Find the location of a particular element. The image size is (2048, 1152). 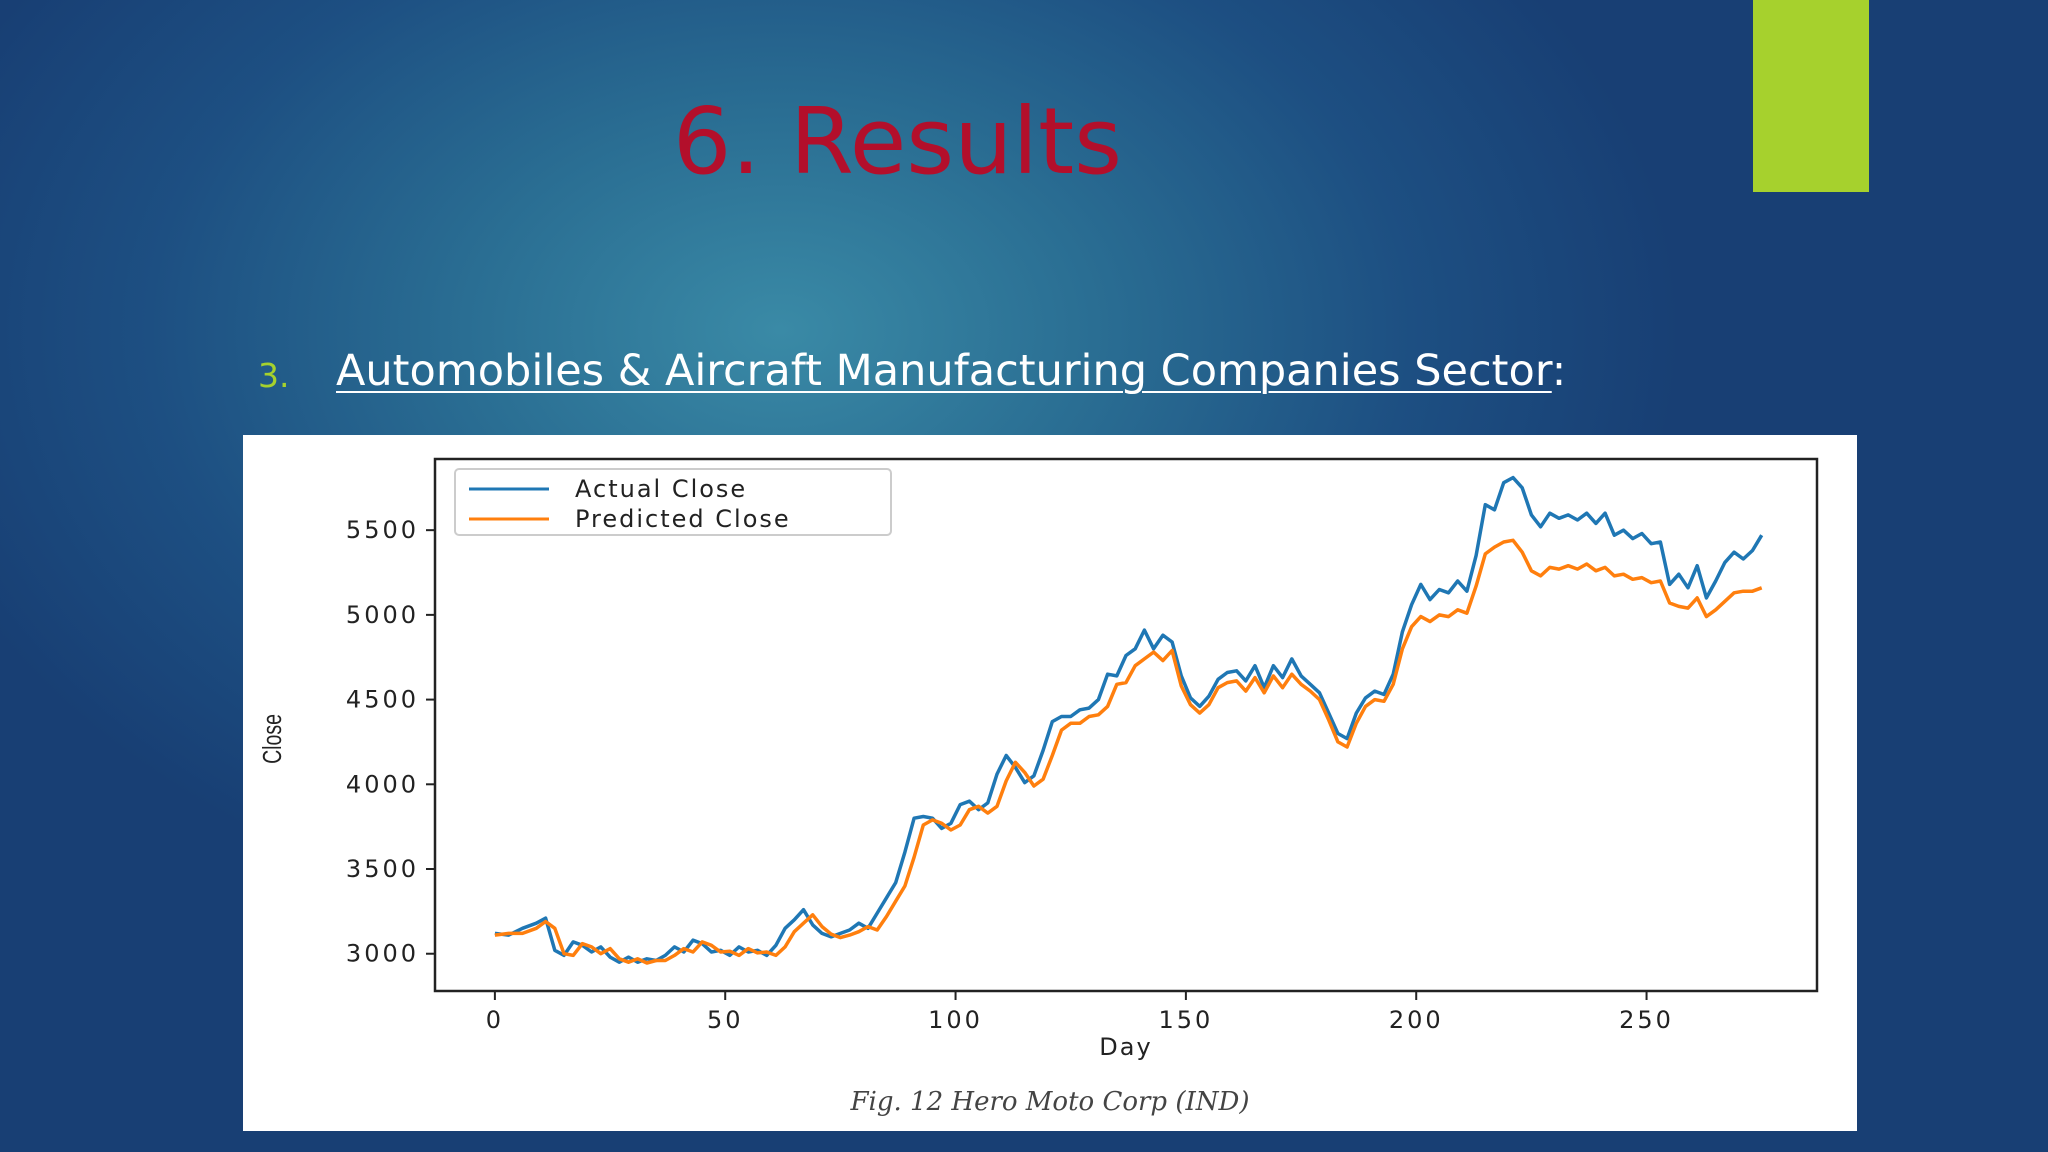

accent-bar is located at coordinates (1811, 96).